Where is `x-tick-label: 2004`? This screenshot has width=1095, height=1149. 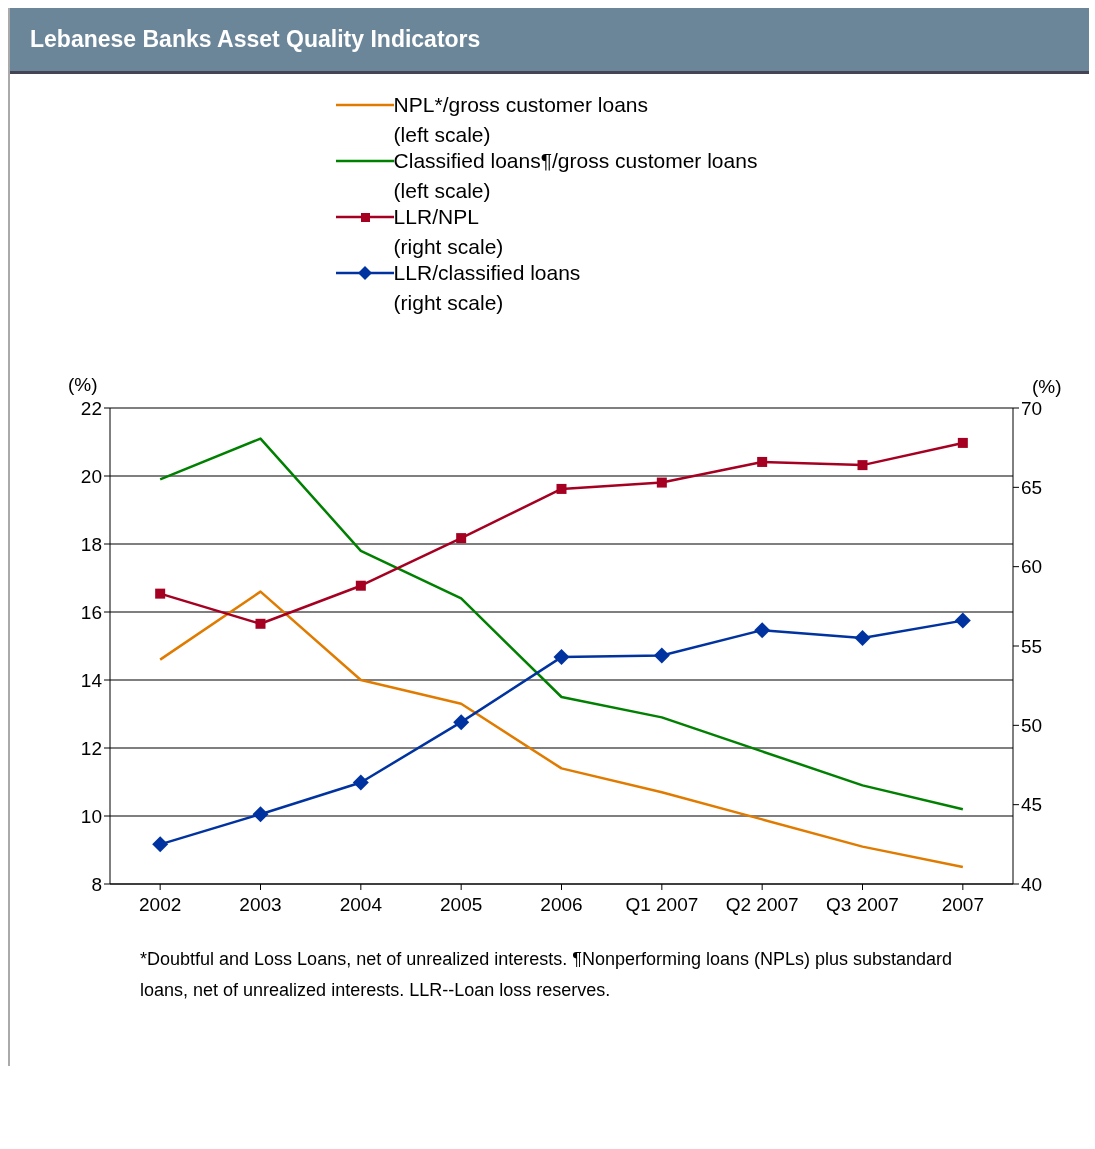 x-tick-label: 2004 is located at coordinates (361, 905).